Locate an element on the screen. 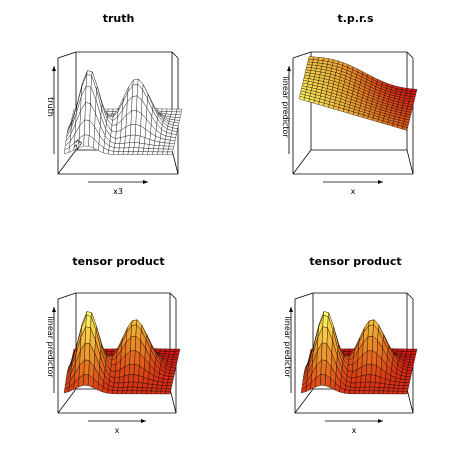 The image size is (474, 474). chart-title: truth is located at coordinates (118, 18).